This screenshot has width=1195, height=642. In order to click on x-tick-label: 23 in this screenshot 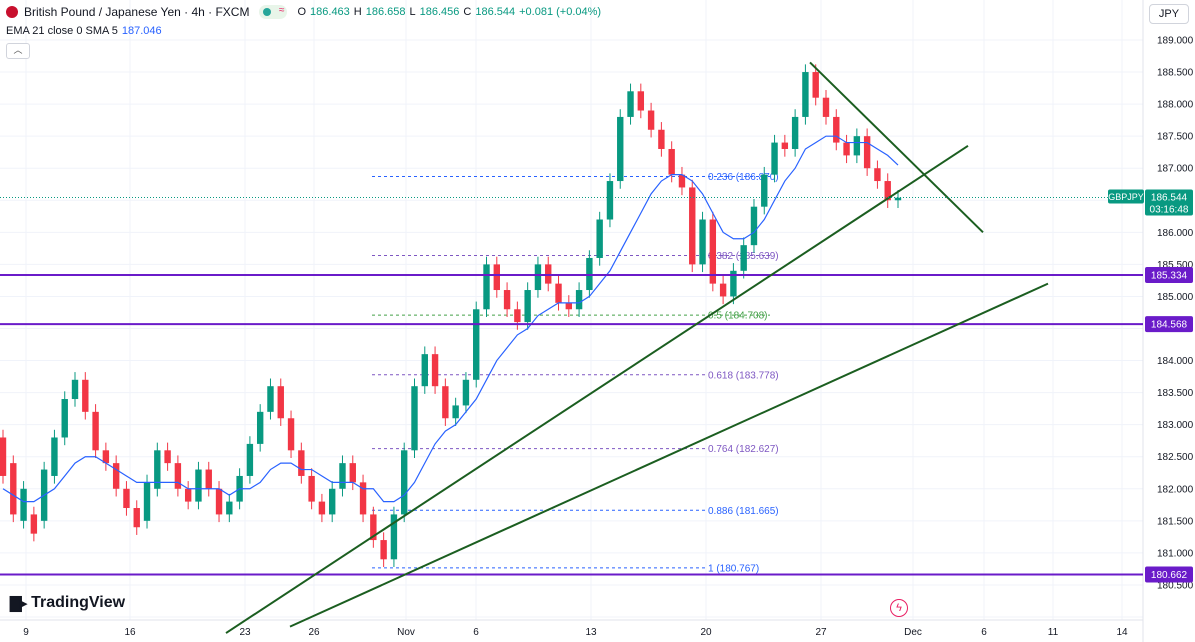, I will do `click(245, 632)`.